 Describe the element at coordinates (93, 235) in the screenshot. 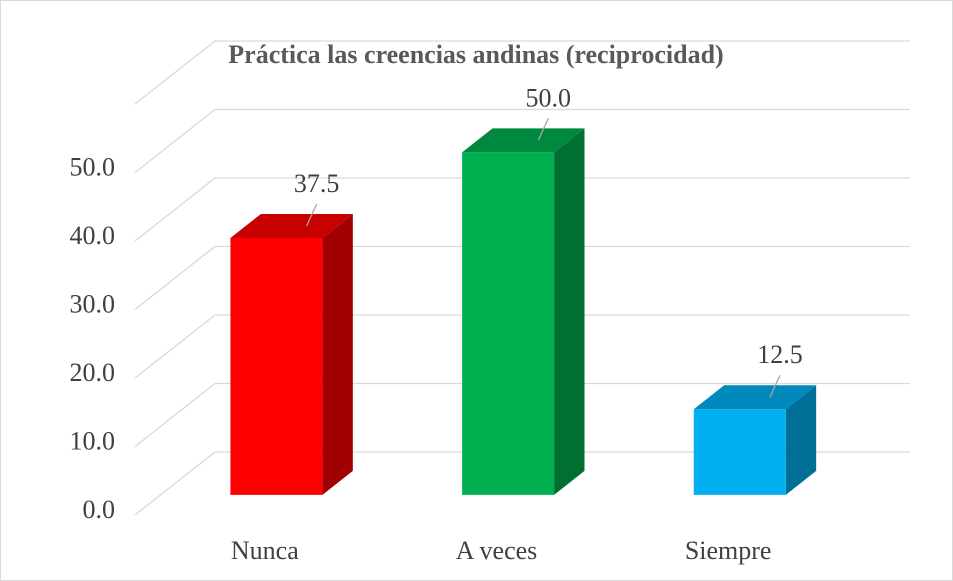

I see `y-tick-label: 40.0` at that location.